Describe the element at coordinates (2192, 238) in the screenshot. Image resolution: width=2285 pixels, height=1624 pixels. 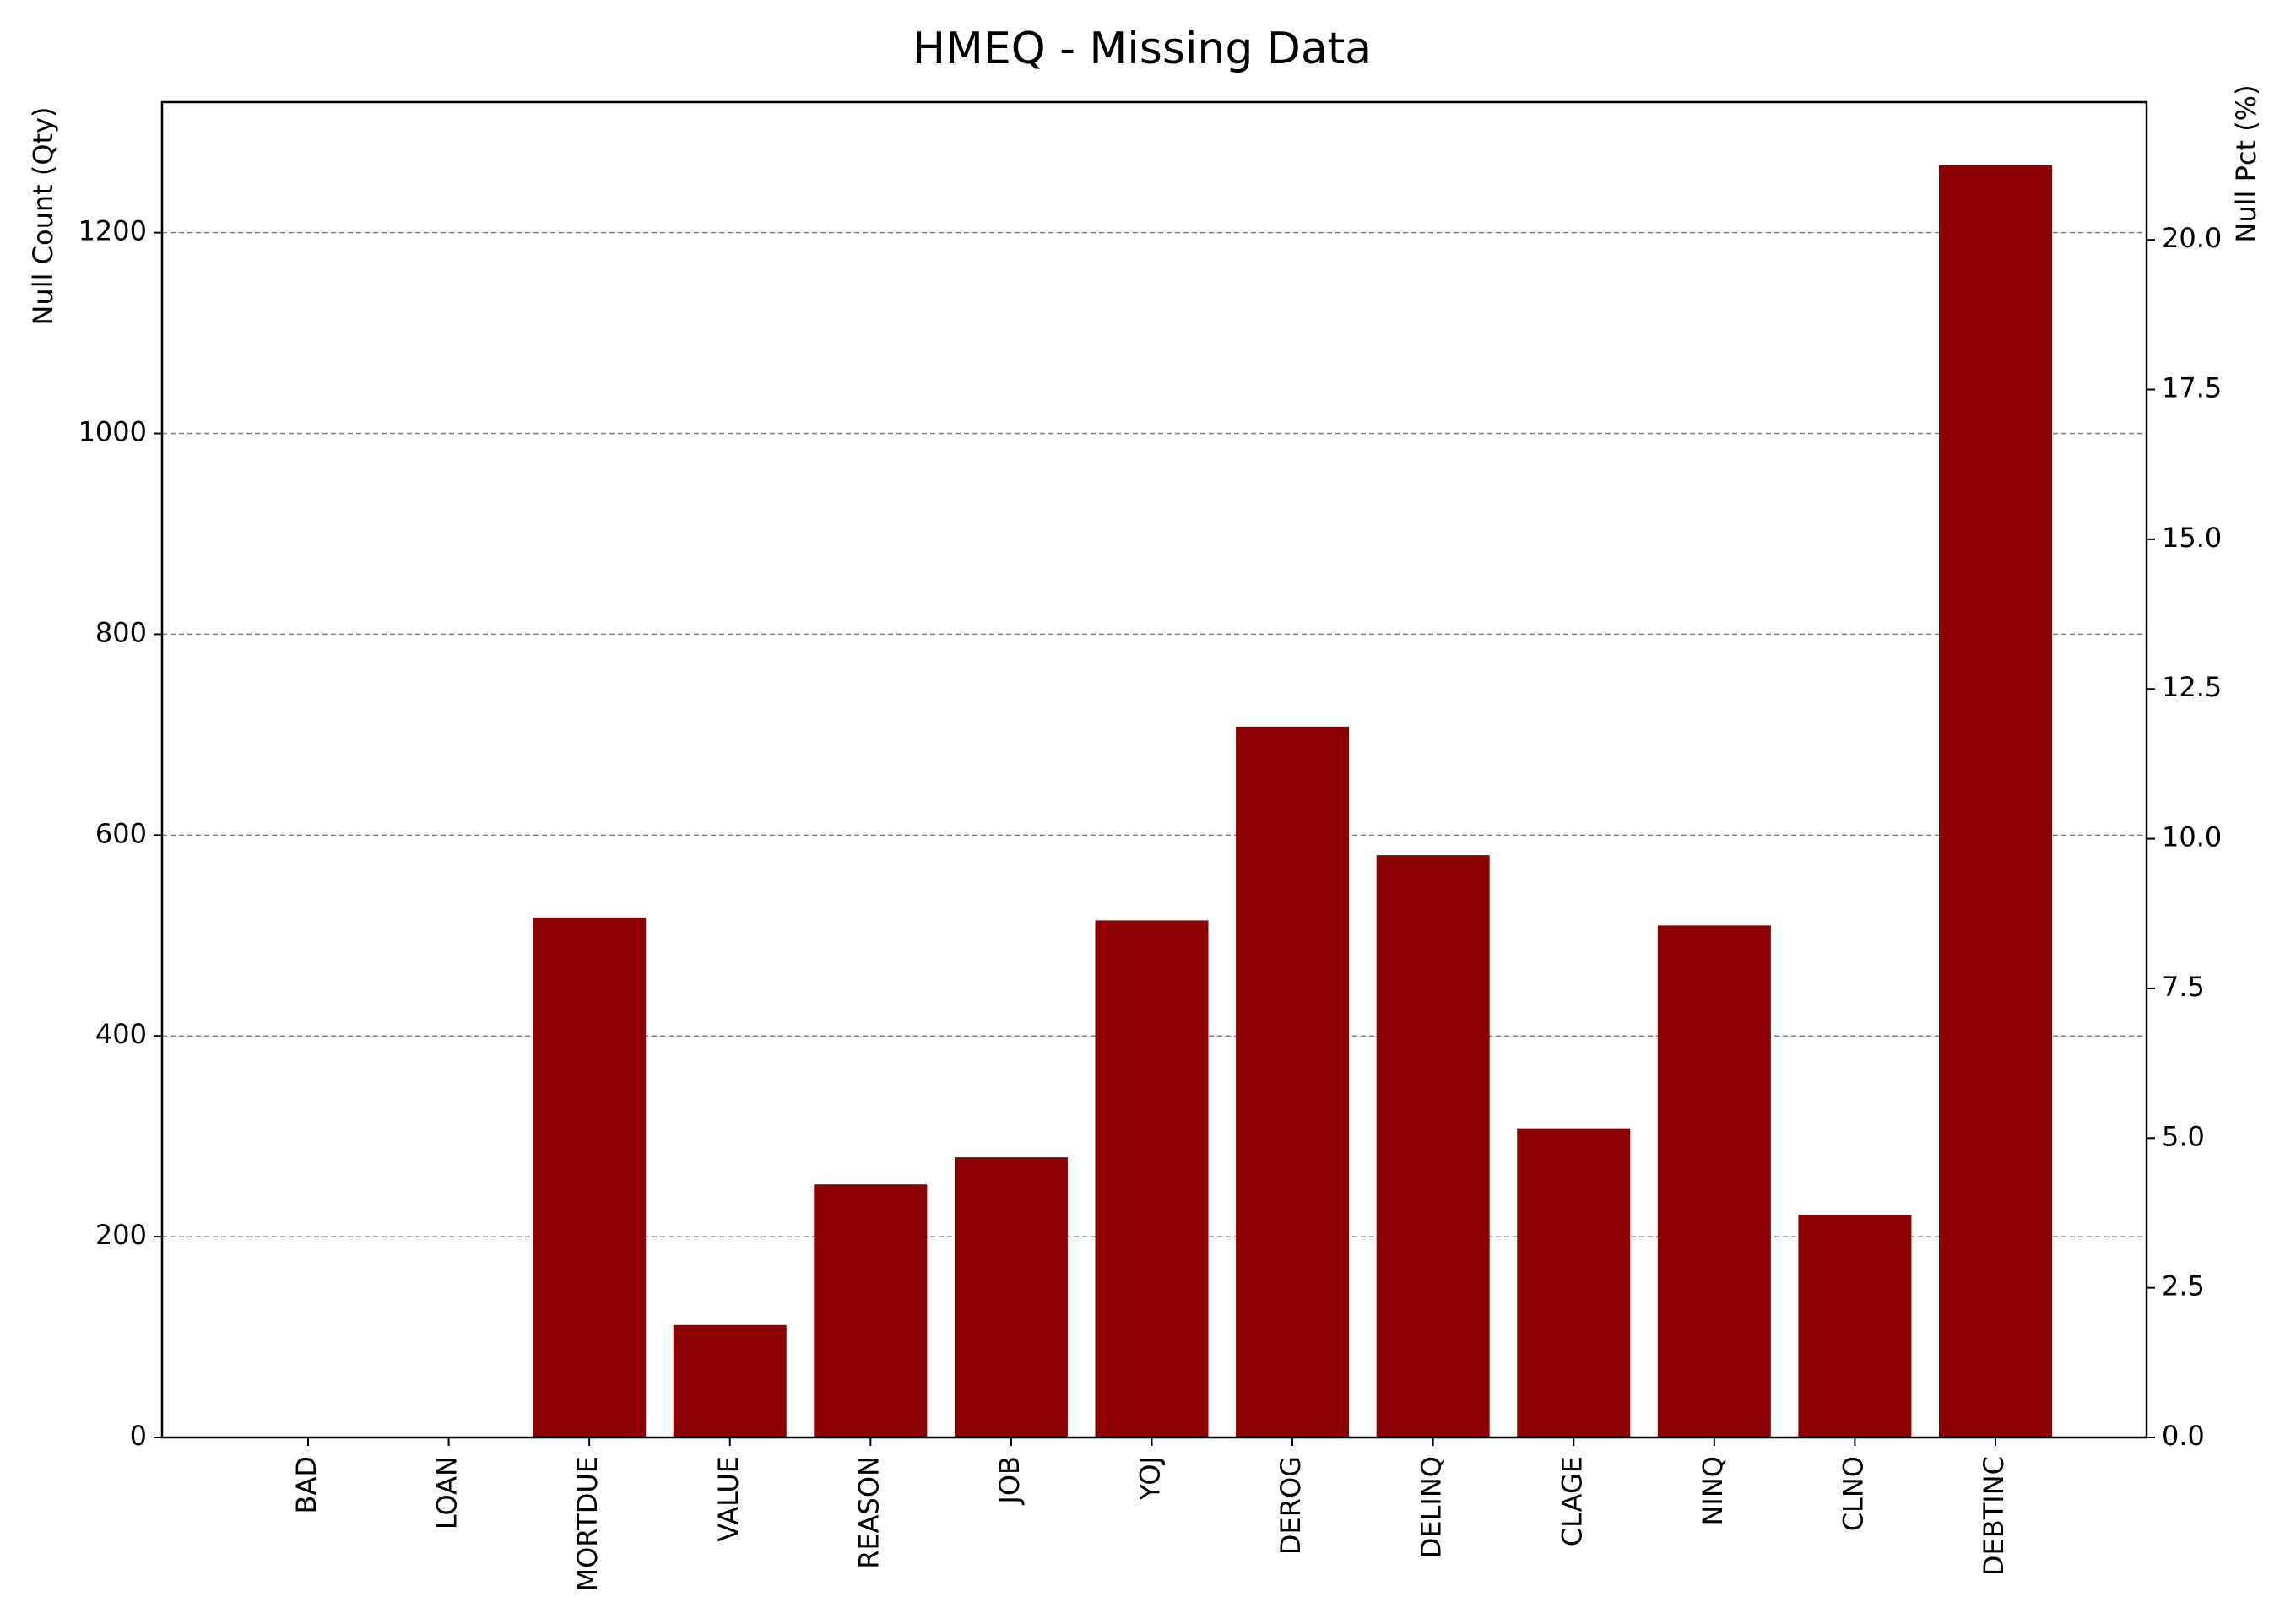
I see `y-tick-right-label: 20.0` at that location.